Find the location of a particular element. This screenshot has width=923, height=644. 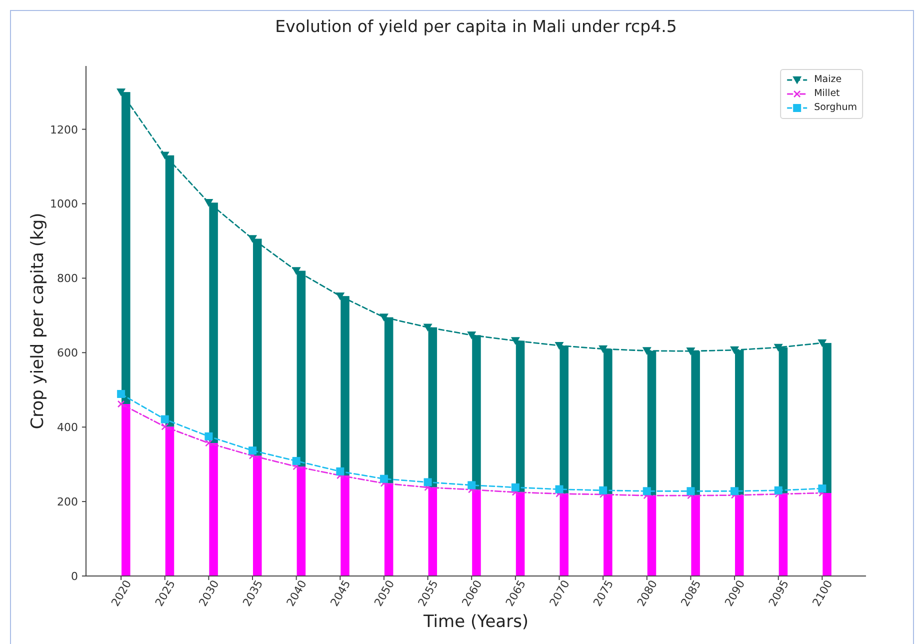

y-tick-label: 0 is located at coordinates (74, 576).